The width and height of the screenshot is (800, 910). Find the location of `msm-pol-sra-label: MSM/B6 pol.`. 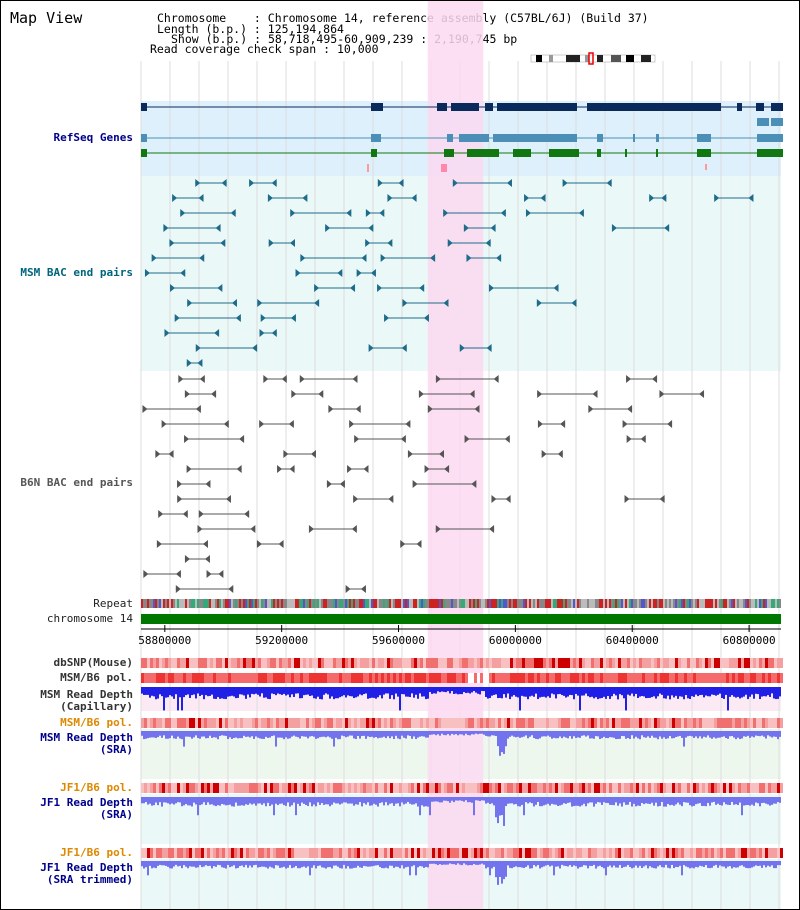

msm-pol-sra-label: MSM/B6 pol. is located at coordinates (96, 722).